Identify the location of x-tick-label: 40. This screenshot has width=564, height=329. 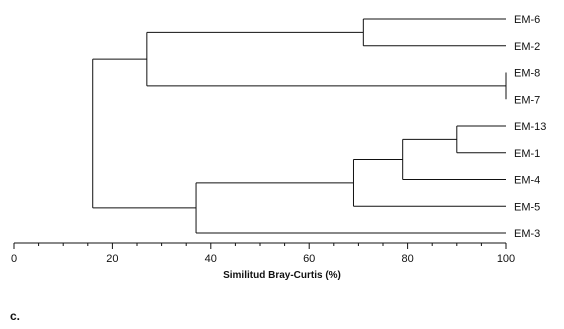
(211, 259).